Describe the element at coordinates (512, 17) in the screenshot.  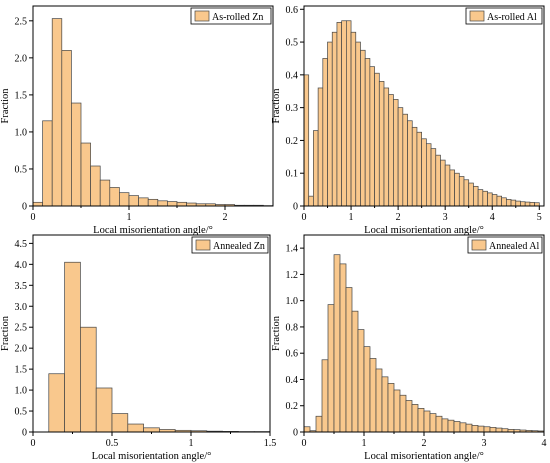
I see `legend-label: As-rolled Al` at that location.